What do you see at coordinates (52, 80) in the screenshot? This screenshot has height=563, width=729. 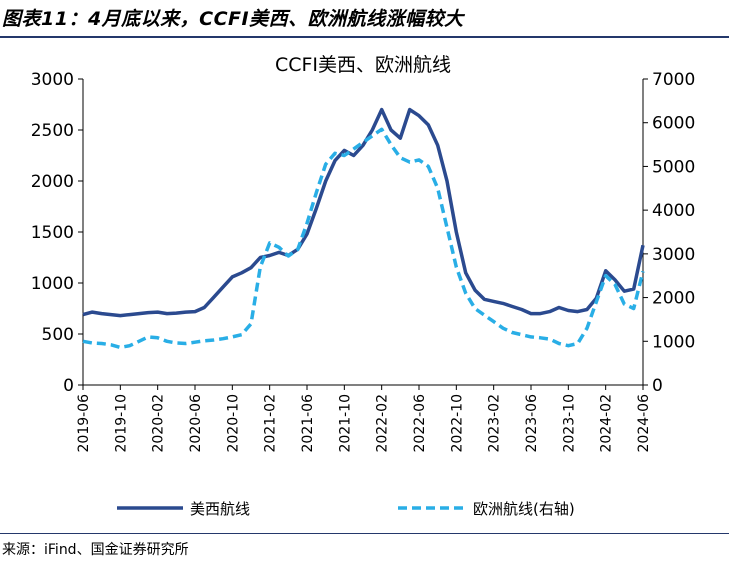 I see `left-tick-label: 3000` at bounding box center [52, 80].